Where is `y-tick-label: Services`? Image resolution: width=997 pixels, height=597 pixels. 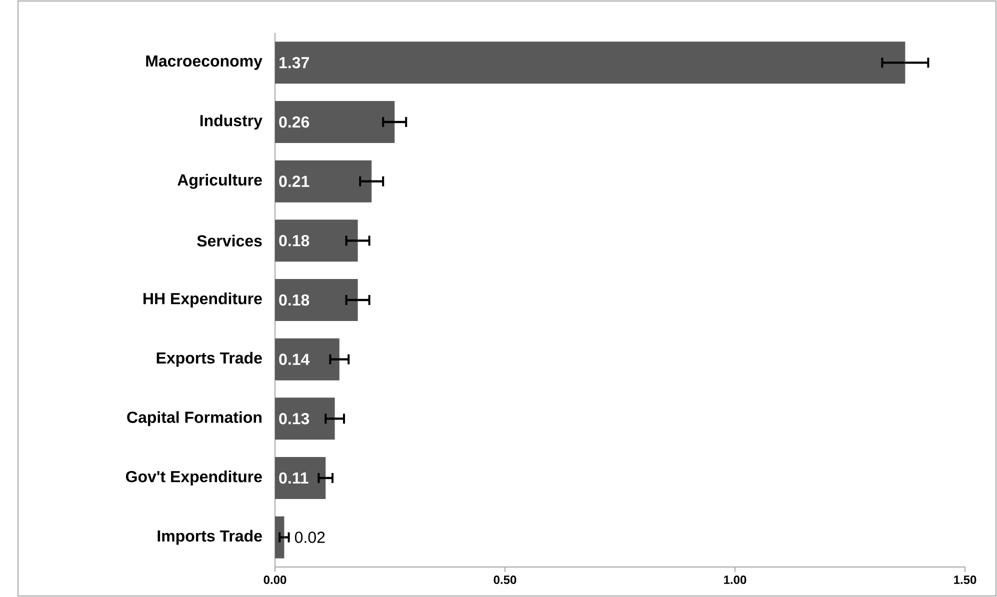
y-tick-label: Services is located at coordinates (229, 240).